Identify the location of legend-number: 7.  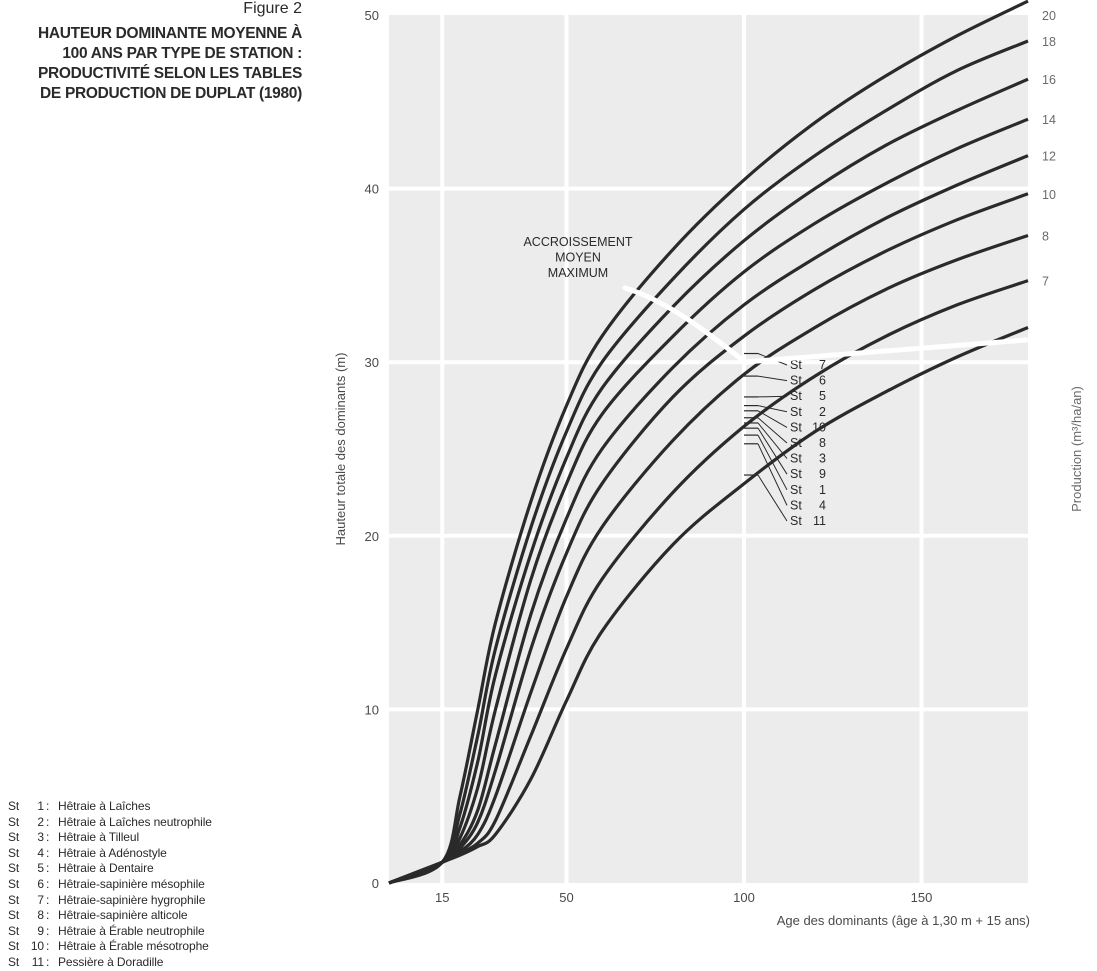
(40, 899).